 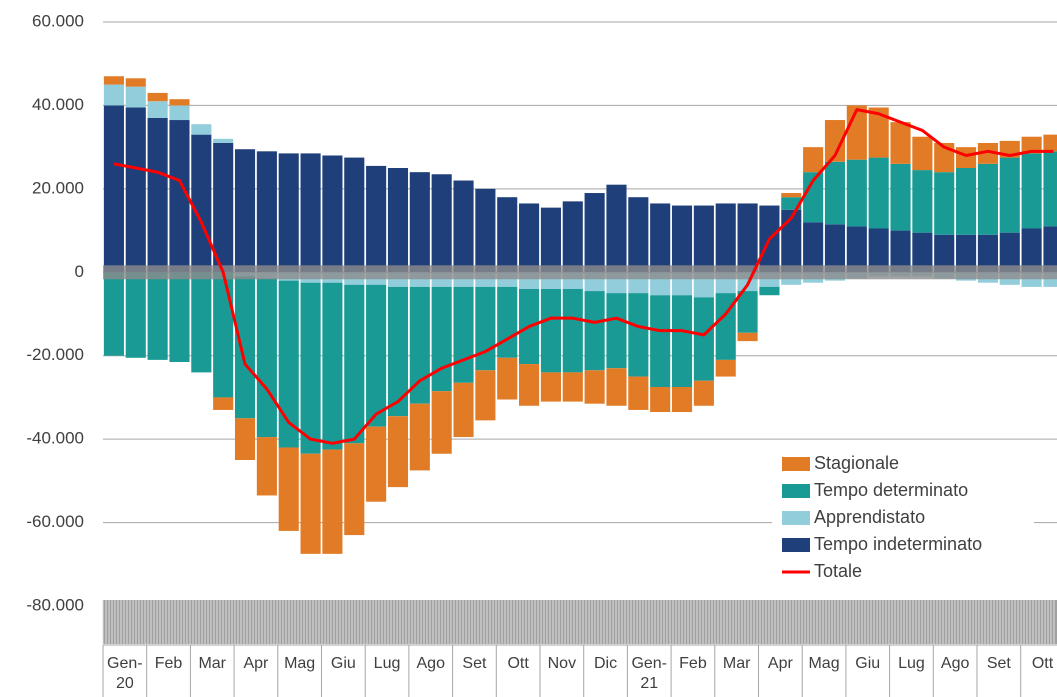 What do you see at coordinates (869, 517) in the screenshot?
I see `legend-label: Apprendistato` at bounding box center [869, 517].